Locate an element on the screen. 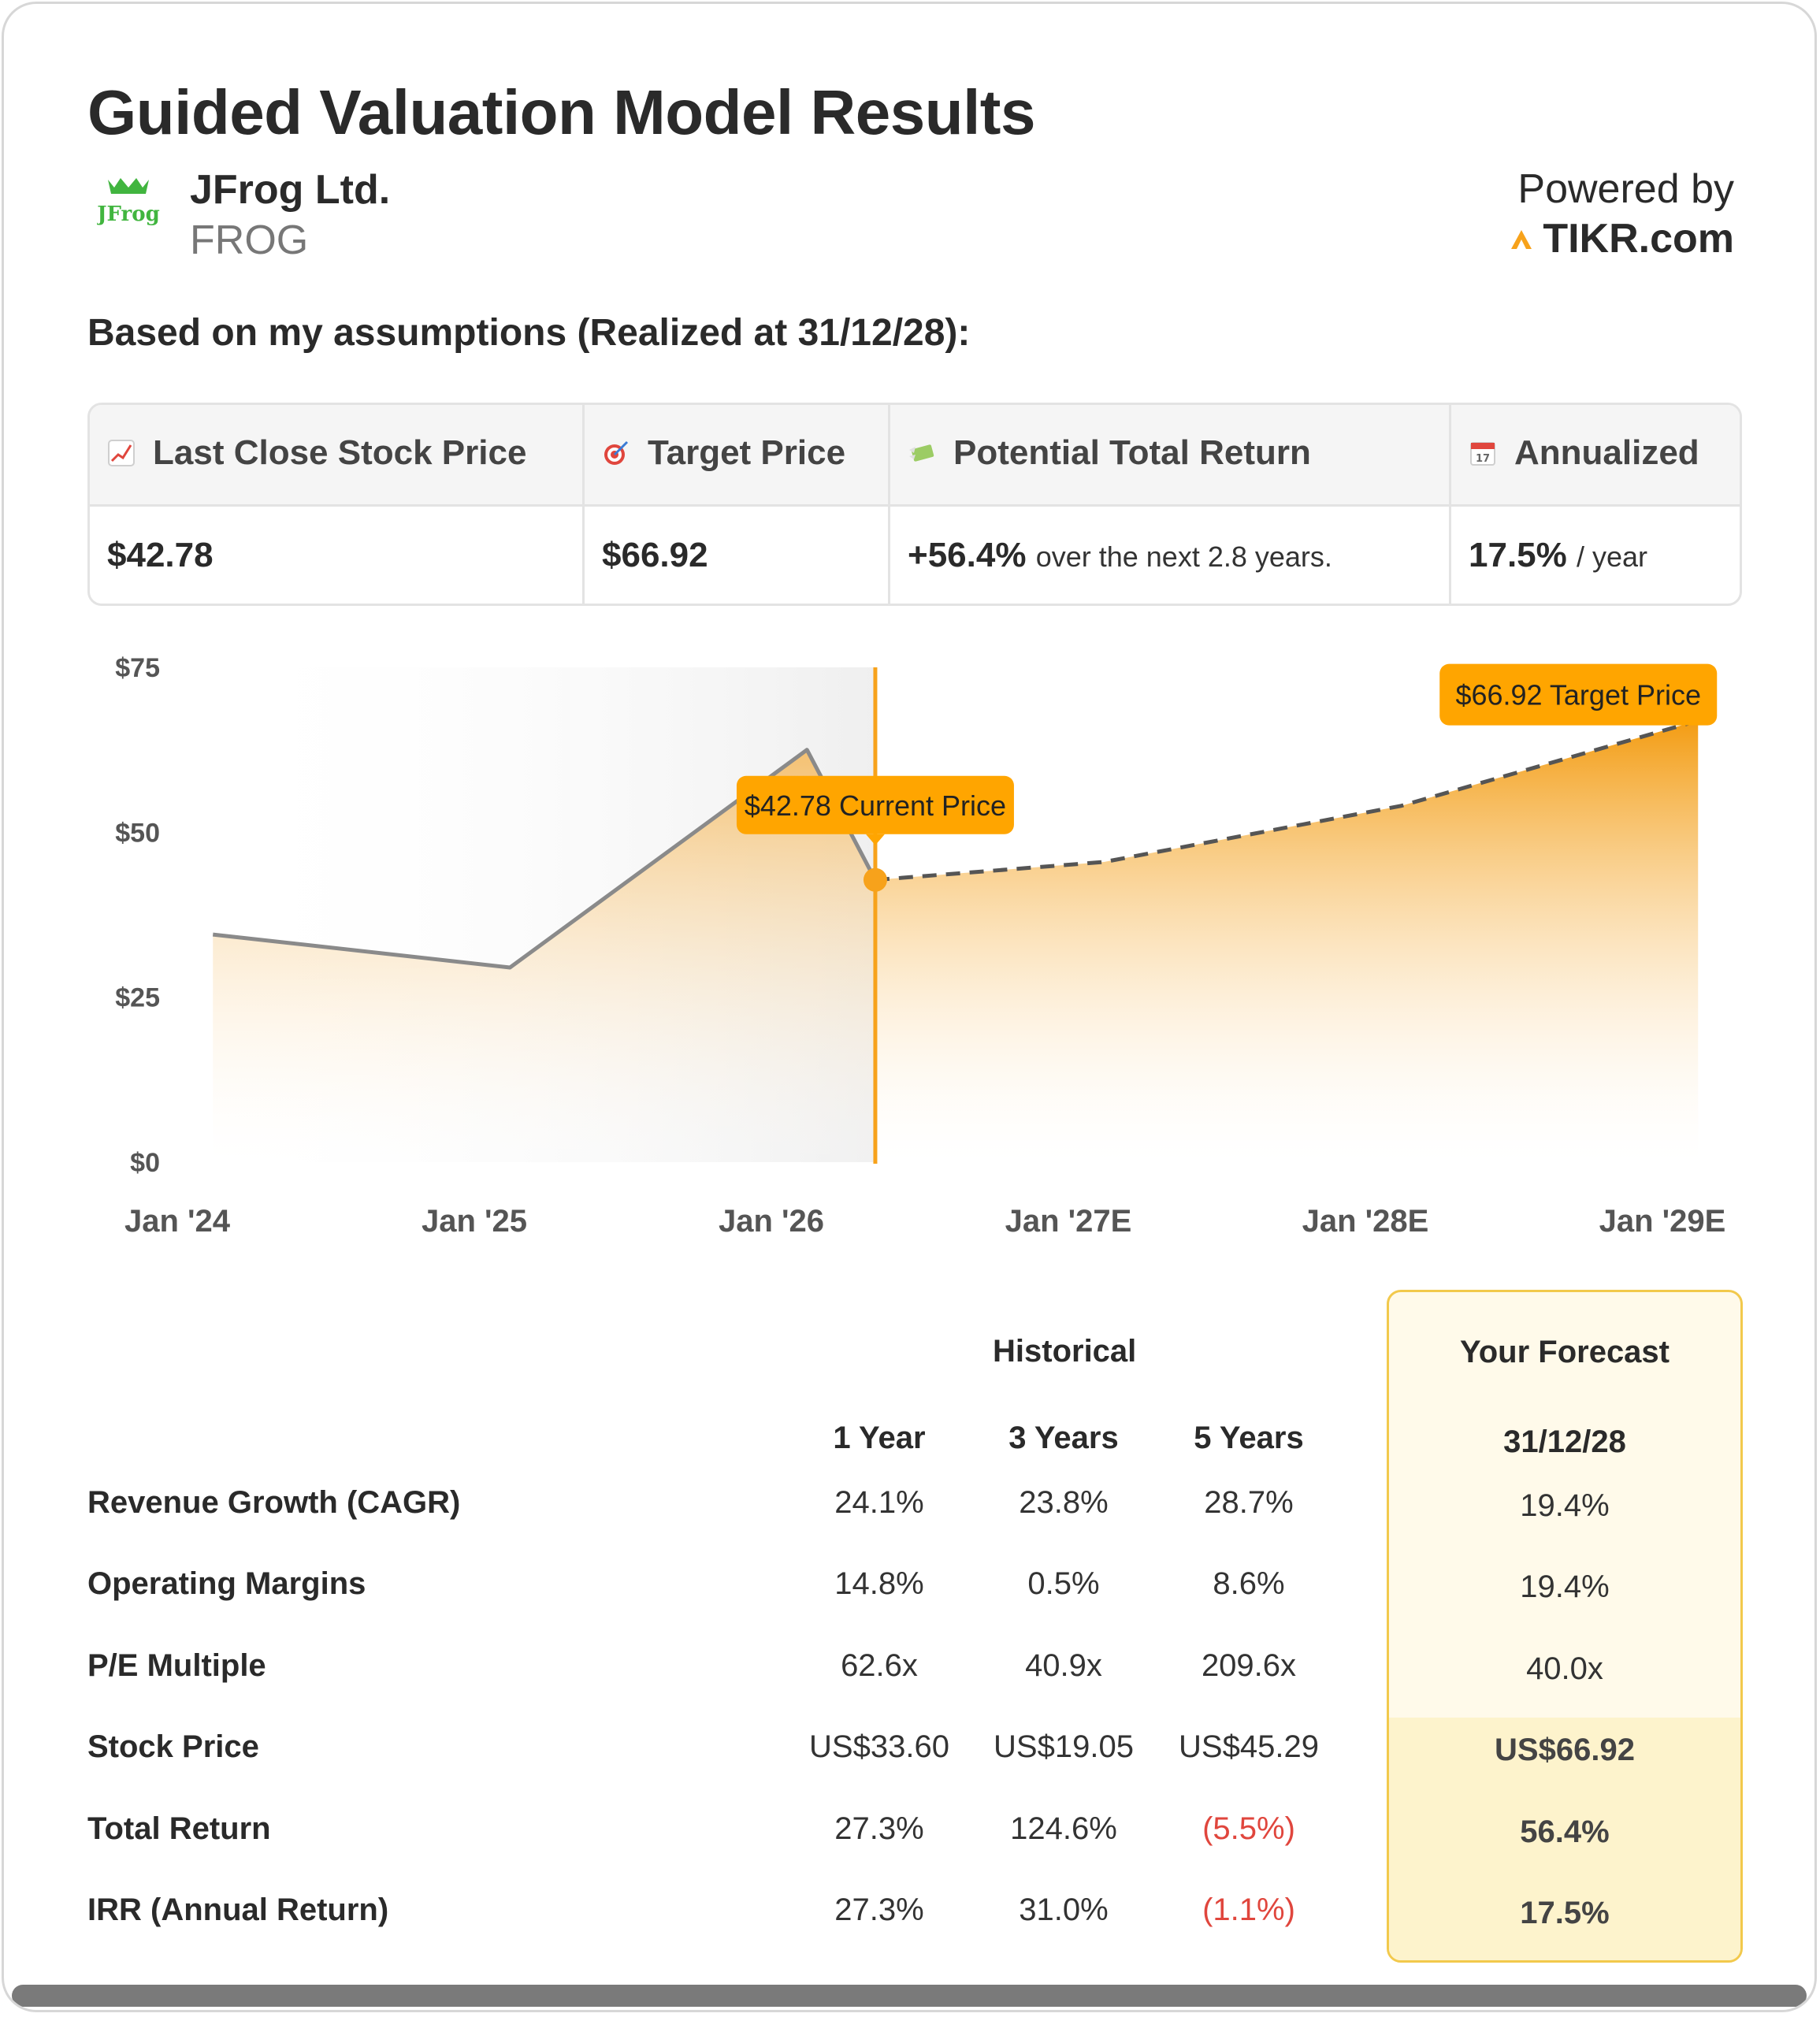 The image size is (1820, 2017). table-cell: US$45.29 is located at coordinates (1249, 1746).